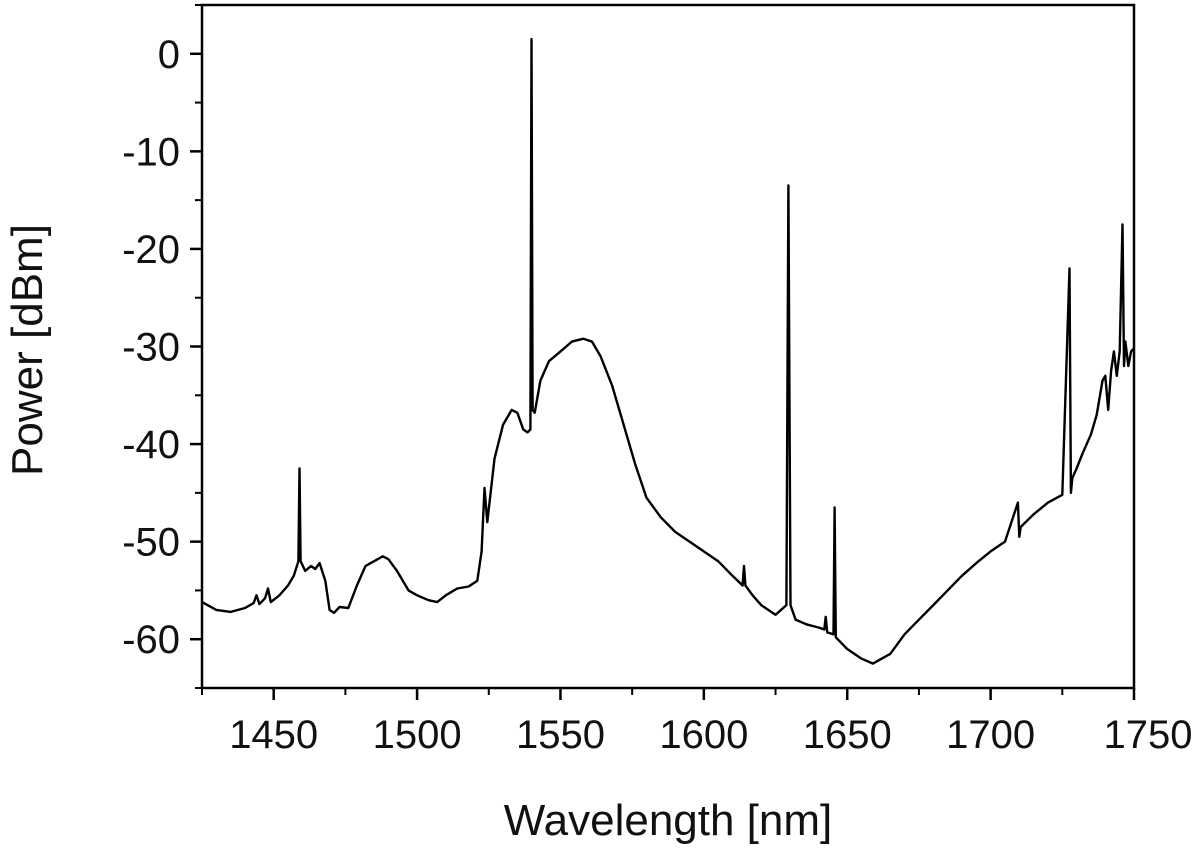  Describe the element at coordinates (169, 55) in the screenshot. I see `y-tick-label: 0` at that location.